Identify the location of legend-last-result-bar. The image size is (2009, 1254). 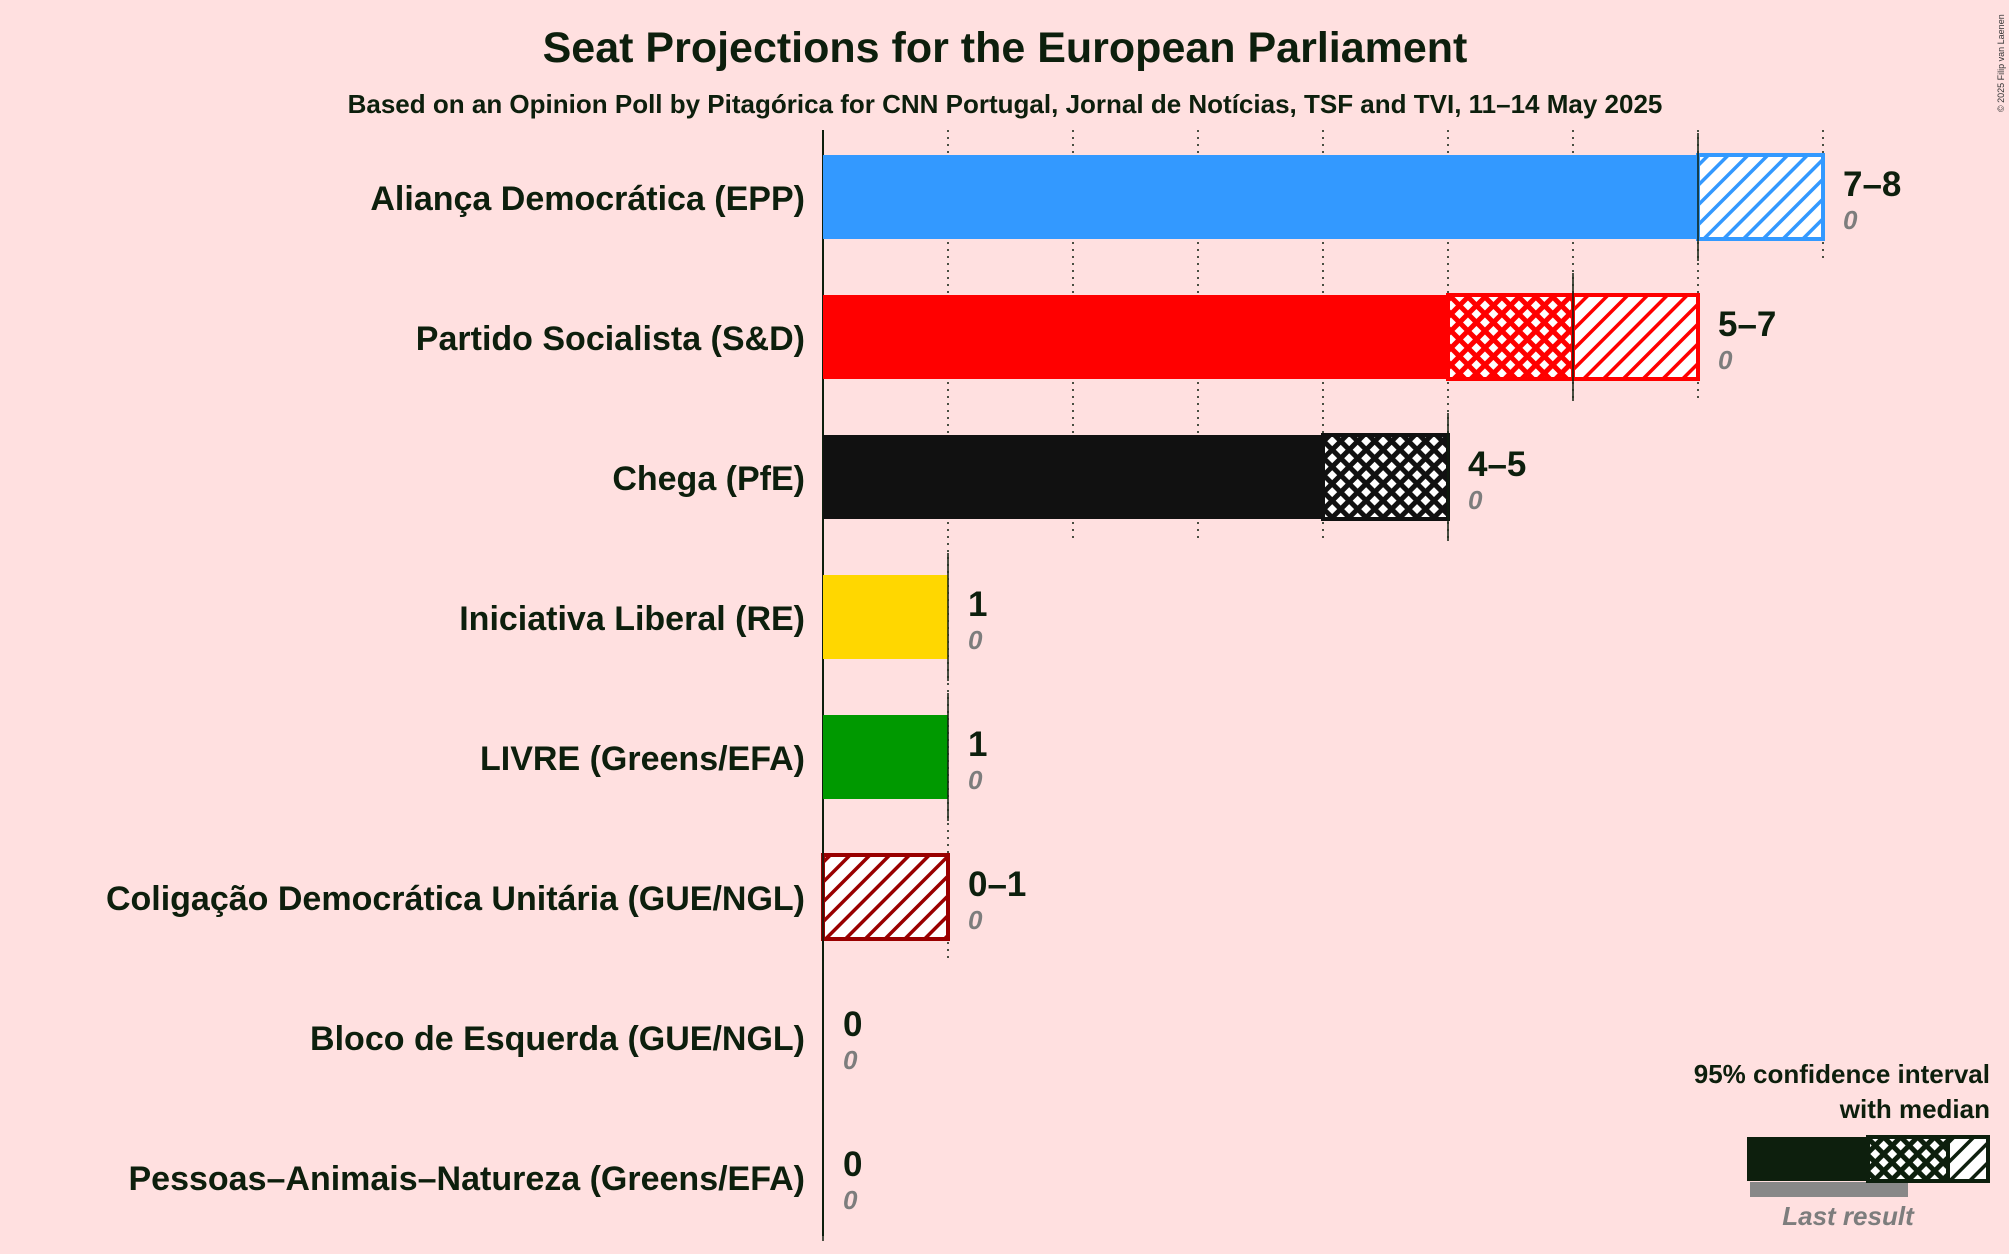
(1829, 1189).